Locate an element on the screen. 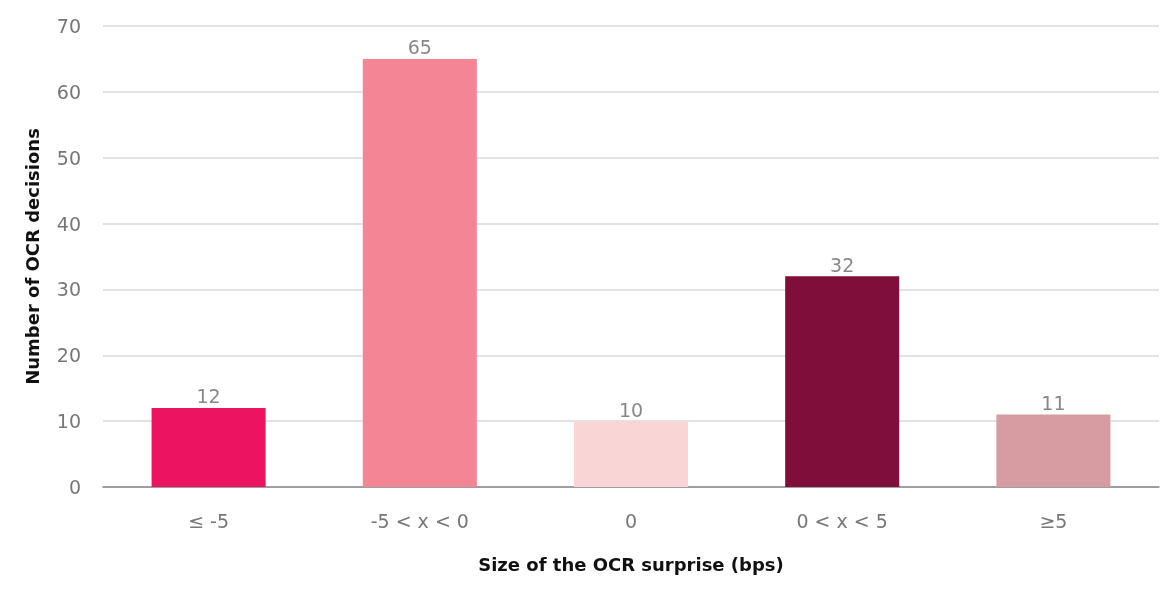  y-tick-label: 60 is located at coordinates (68, 91).